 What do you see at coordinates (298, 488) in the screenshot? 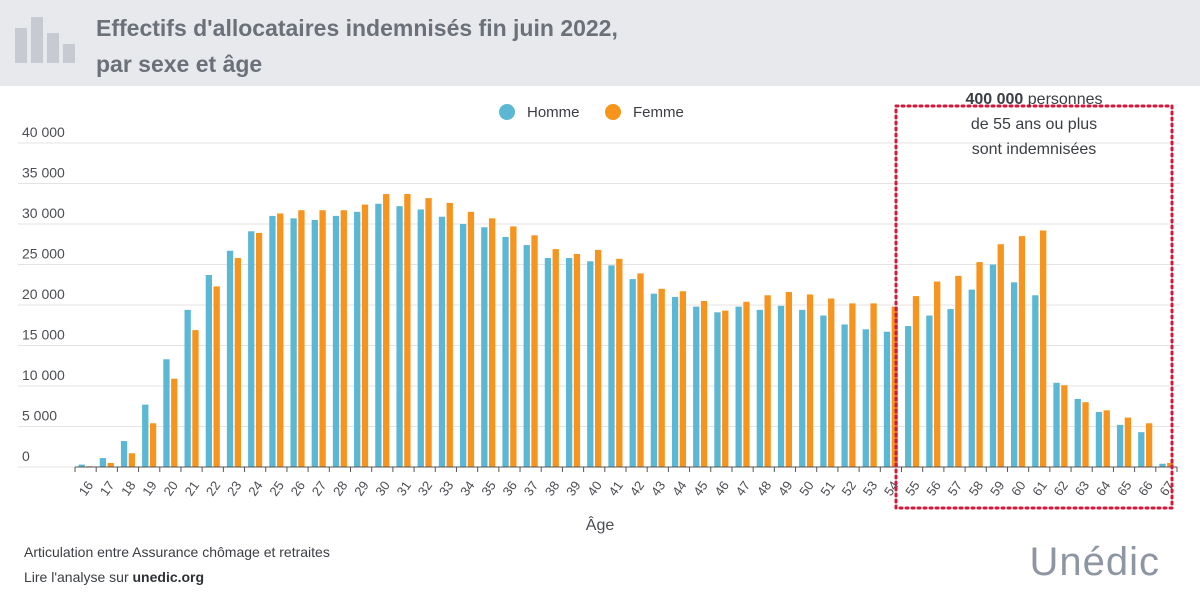
I see `x-tick-label-26: 26` at bounding box center [298, 488].